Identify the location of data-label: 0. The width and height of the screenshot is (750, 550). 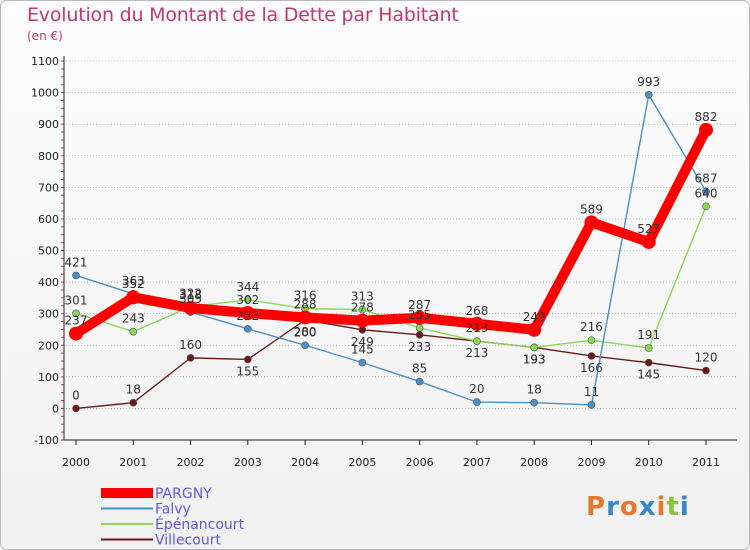
(76, 395).